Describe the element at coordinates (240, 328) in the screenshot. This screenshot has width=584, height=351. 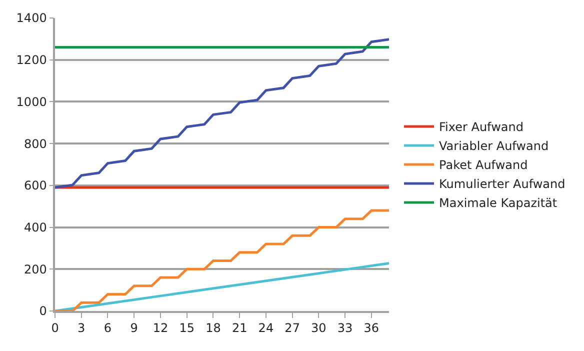
I see `x-tick-label: 21` at that location.